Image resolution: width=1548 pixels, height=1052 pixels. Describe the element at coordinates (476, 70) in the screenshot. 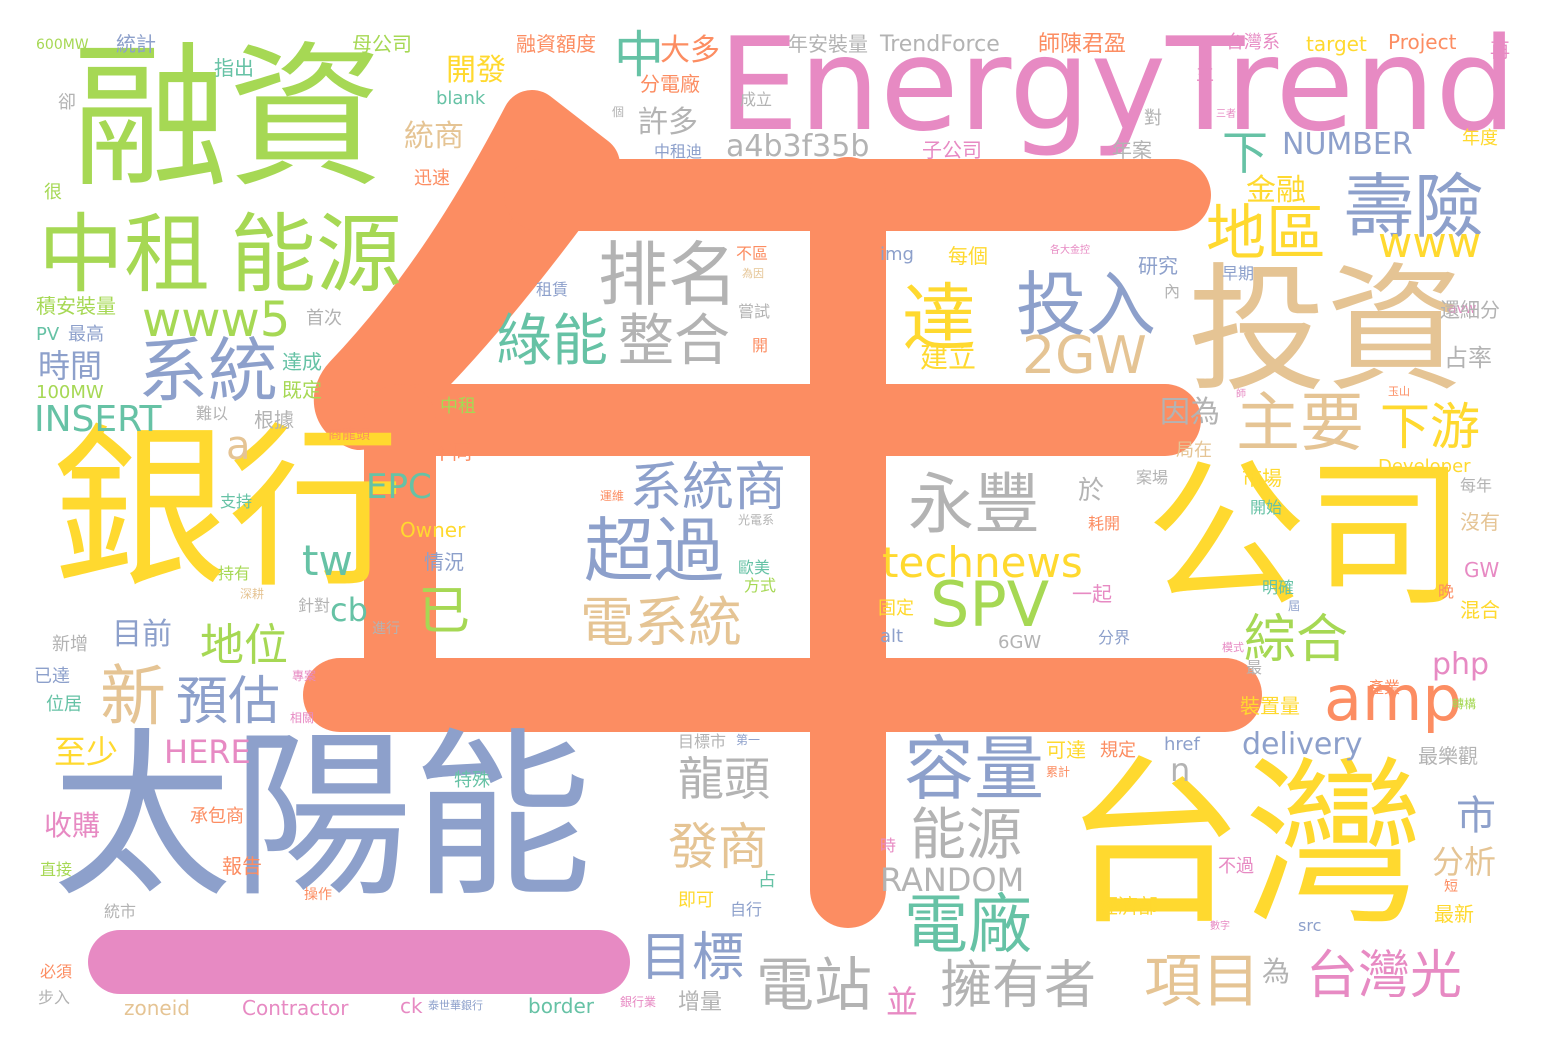

I see `word-開發: 開發` at that location.